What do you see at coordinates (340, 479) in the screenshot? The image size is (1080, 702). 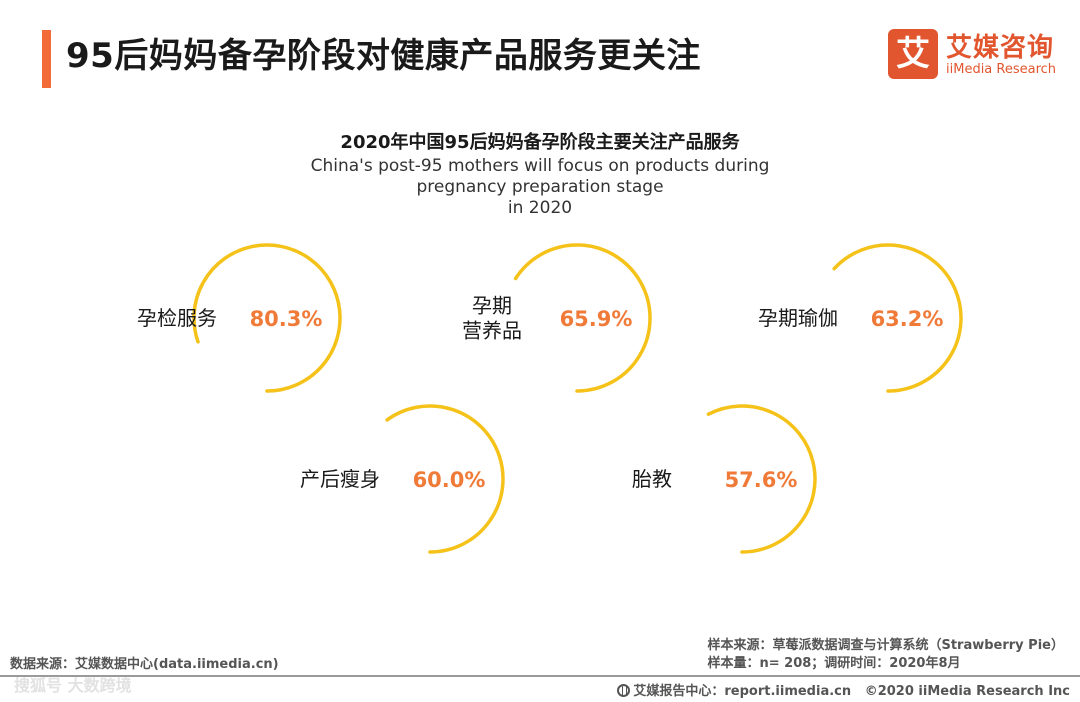 I see `ring-label-4: 产后瘦身` at bounding box center [340, 479].